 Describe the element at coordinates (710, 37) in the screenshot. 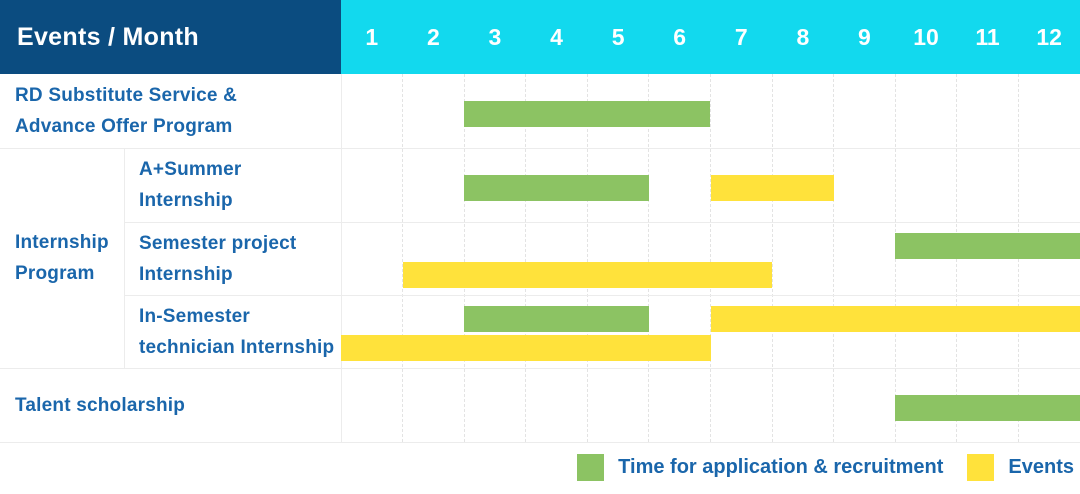

I see `month-header-row: 1 2 3 4 5 6 7 8 9 10 11 12` at that location.